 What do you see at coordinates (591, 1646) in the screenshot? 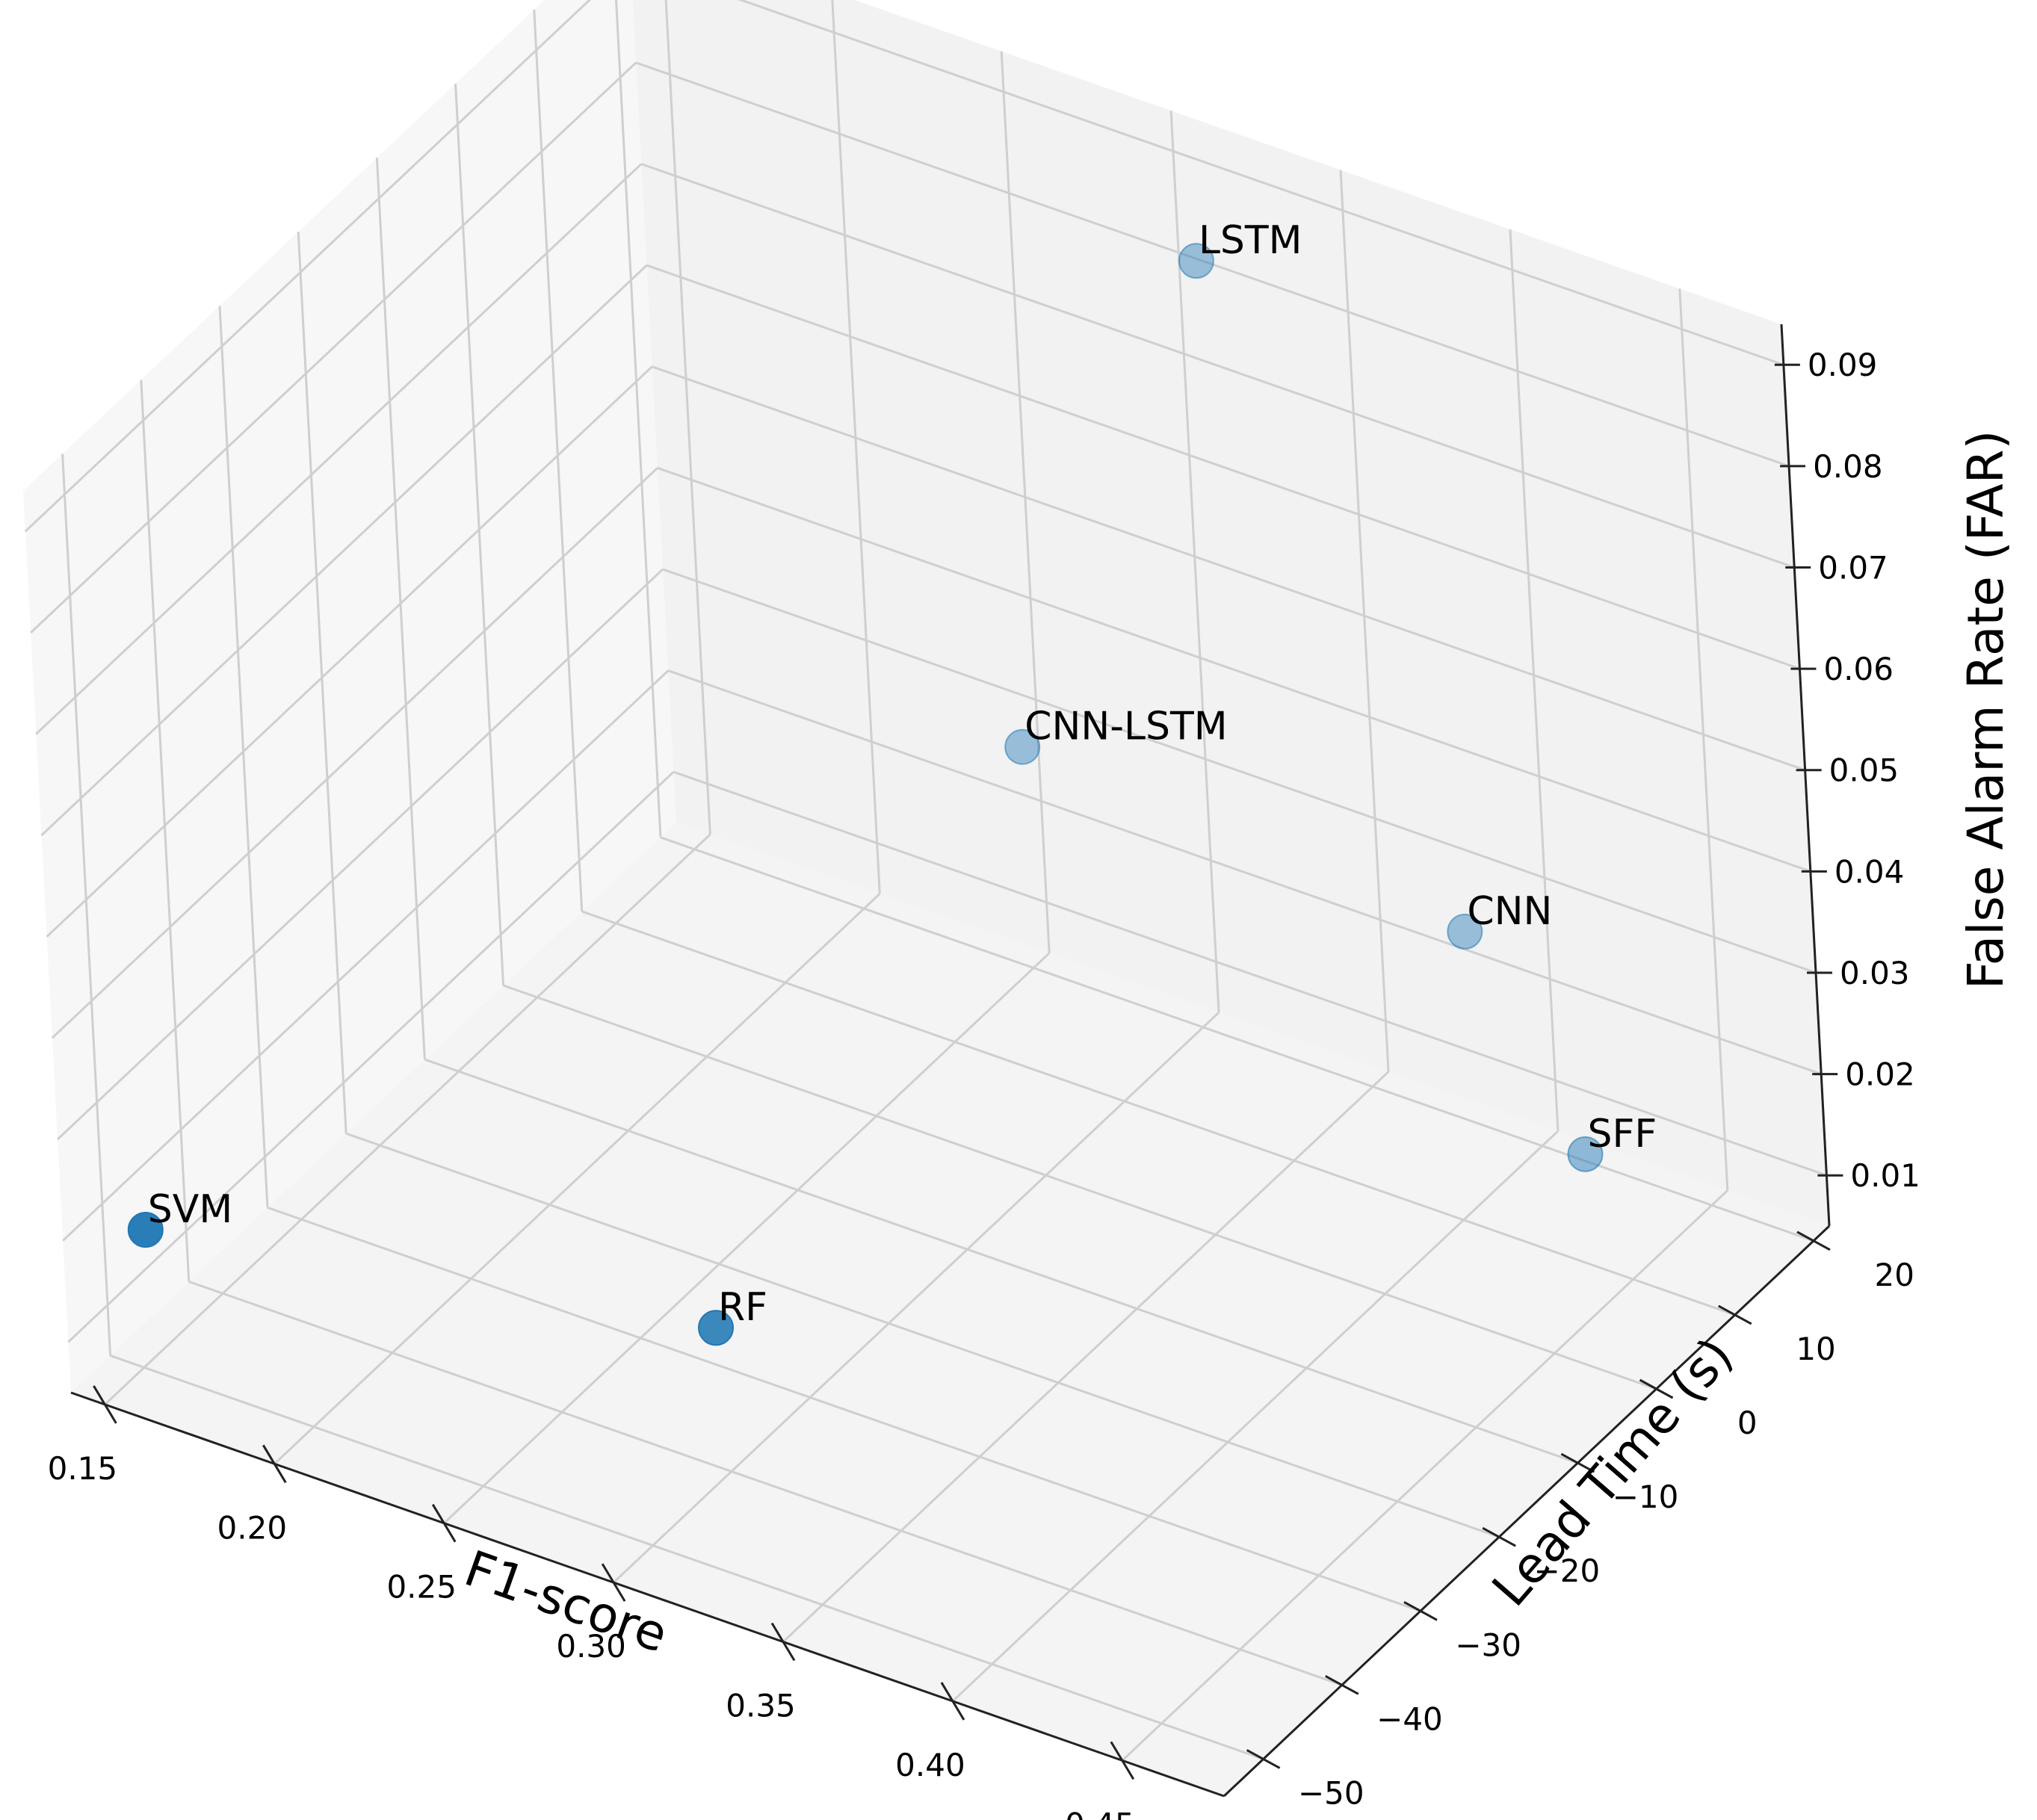
I see `x-tick-label: 0.30` at bounding box center [591, 1646].